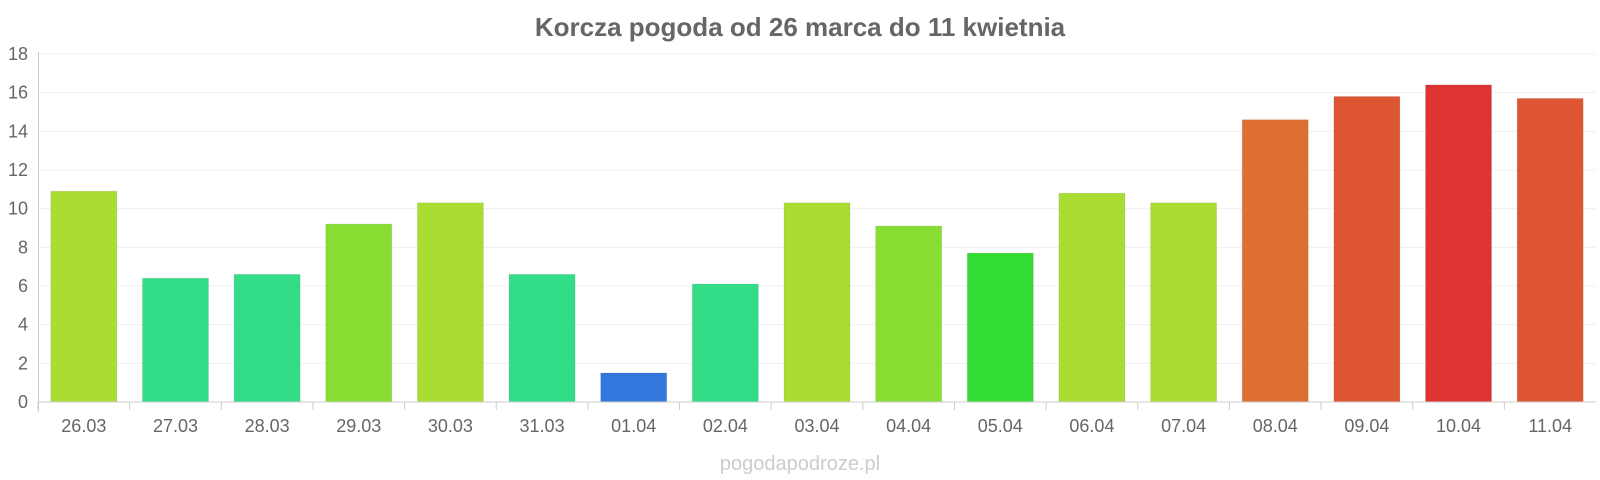 This screenshot has height=480, width=1600. Describe the element at coordinates (358, 426) in the screenshot. I see `x-tick-label: 29.03` at that location.